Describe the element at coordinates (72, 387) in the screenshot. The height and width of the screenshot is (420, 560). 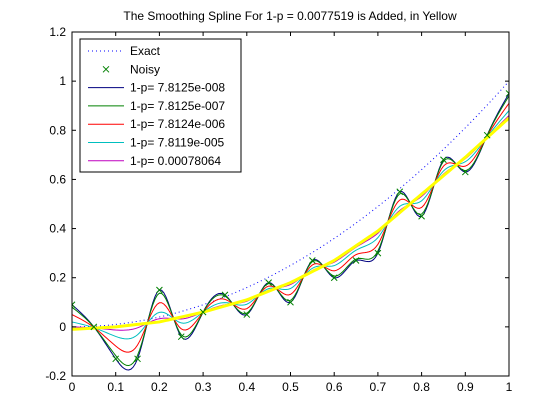
I see `x-tick-label: 0` at that location.